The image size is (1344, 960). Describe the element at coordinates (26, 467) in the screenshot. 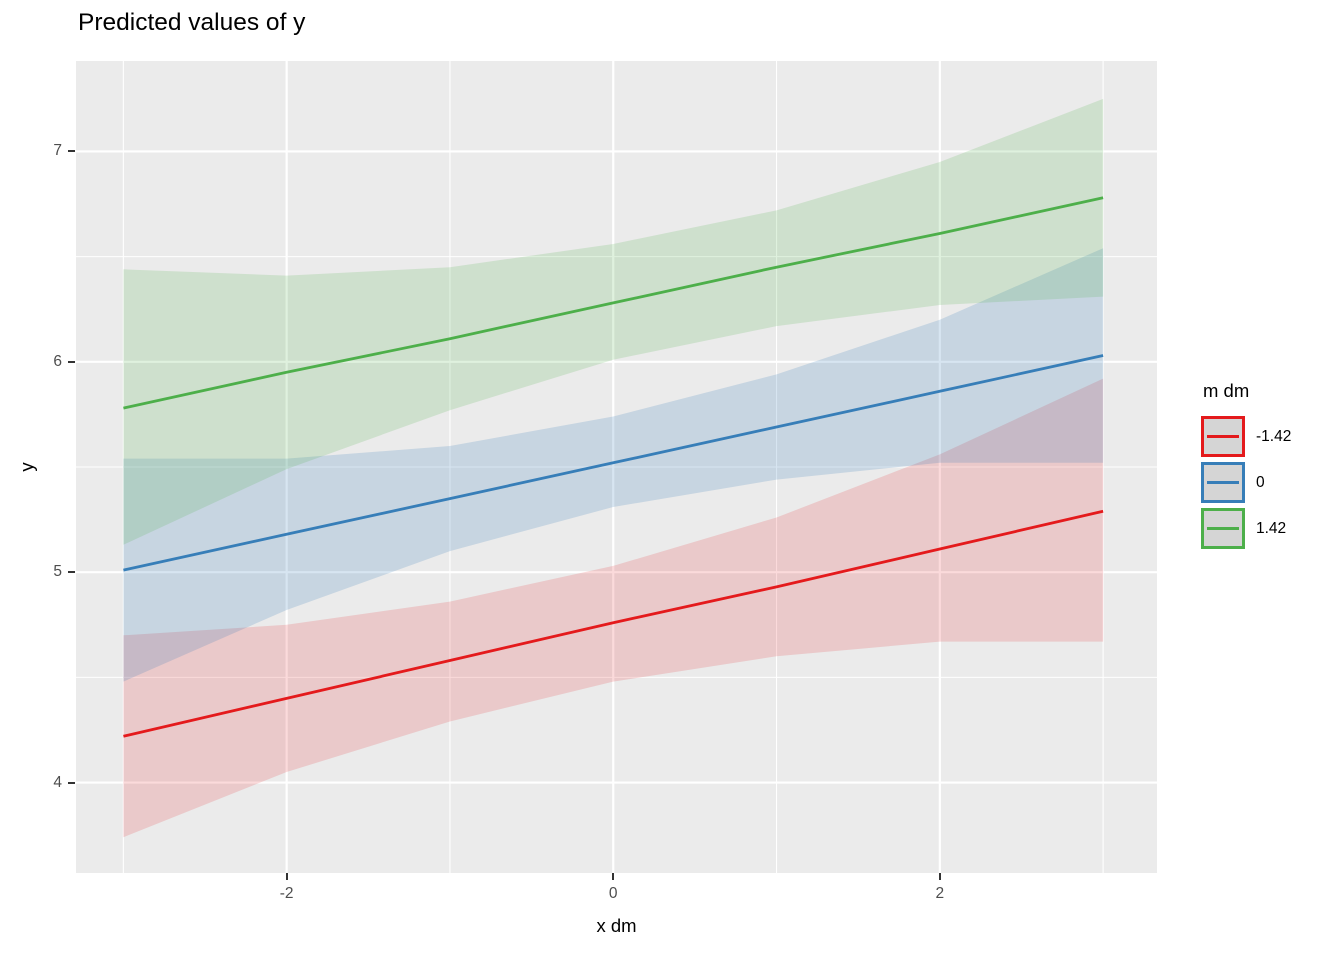

I see `y-axis-title: y` at that location.